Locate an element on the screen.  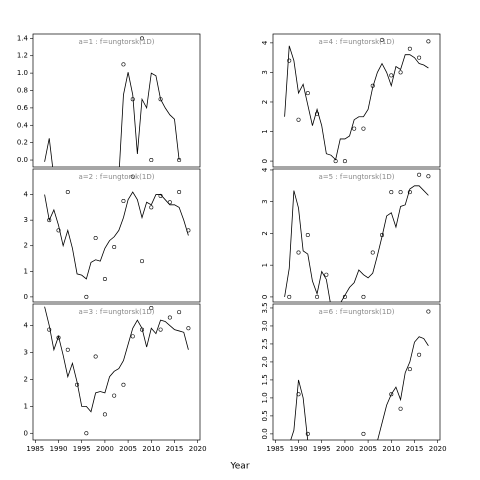
y-tick-label: 1.2 is located at coordinates (22, 56).